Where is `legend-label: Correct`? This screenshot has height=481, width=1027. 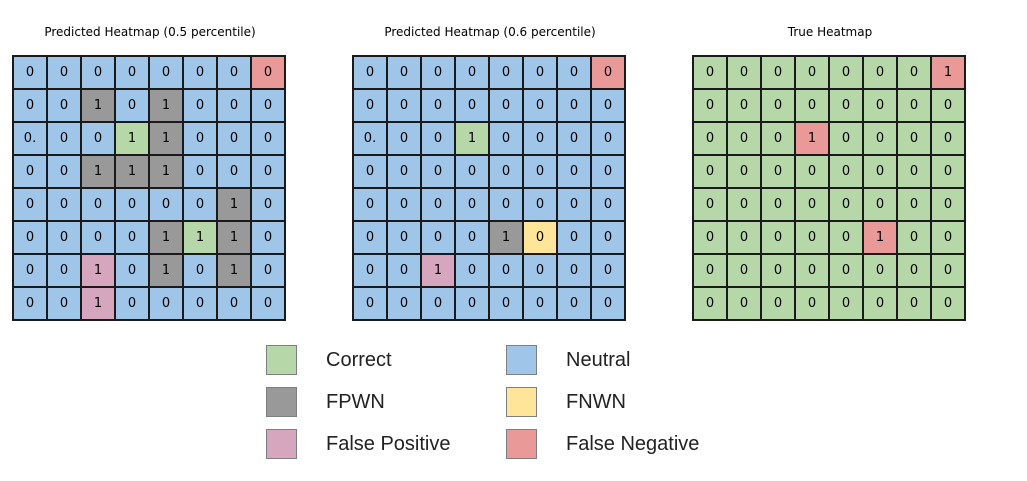
legend-label: Correct is located at coordinates (359, 359).